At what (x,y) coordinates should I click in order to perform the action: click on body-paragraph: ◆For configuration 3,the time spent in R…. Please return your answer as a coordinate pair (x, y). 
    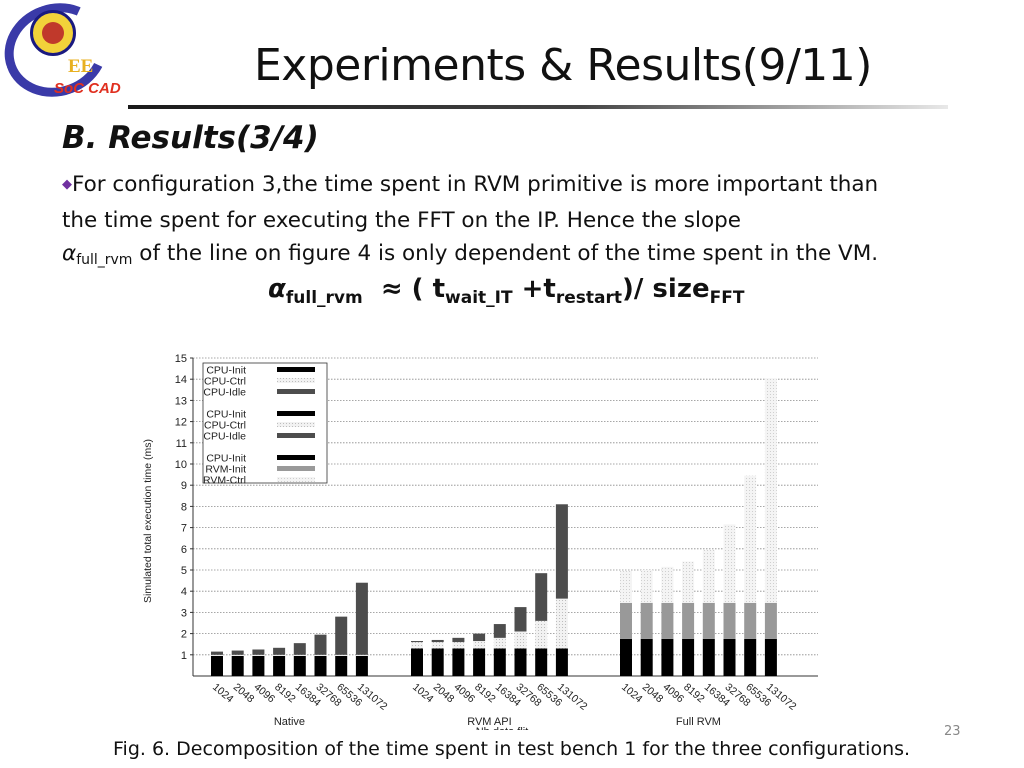
    Looking at the image, I should click on (522, 220).